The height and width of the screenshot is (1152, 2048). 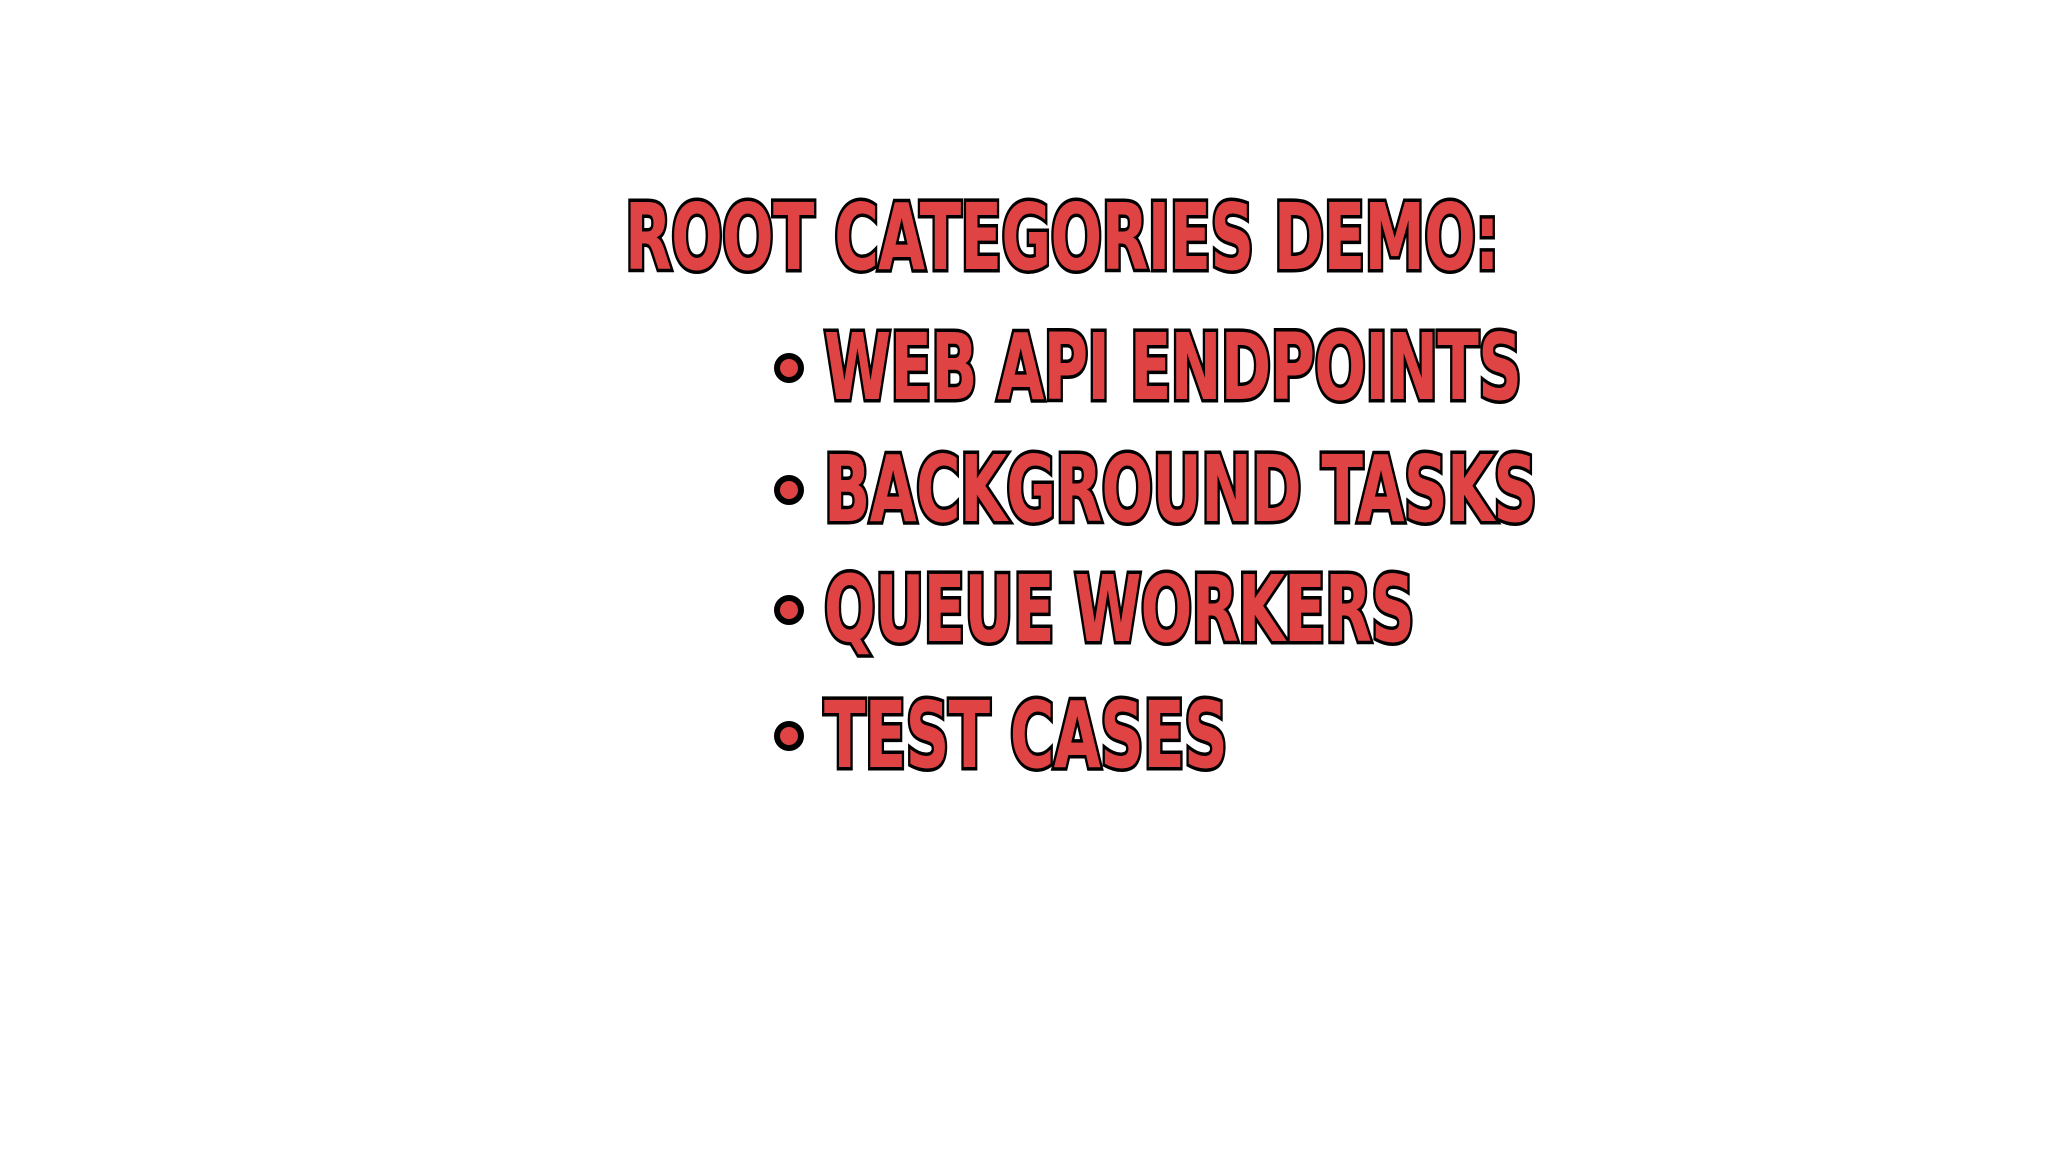 What do you see at coordinates (1173, 367) in the screenshot?
I see `list-item-label: WEB API ENDPOINTS` at bounding box center [1173, 367].